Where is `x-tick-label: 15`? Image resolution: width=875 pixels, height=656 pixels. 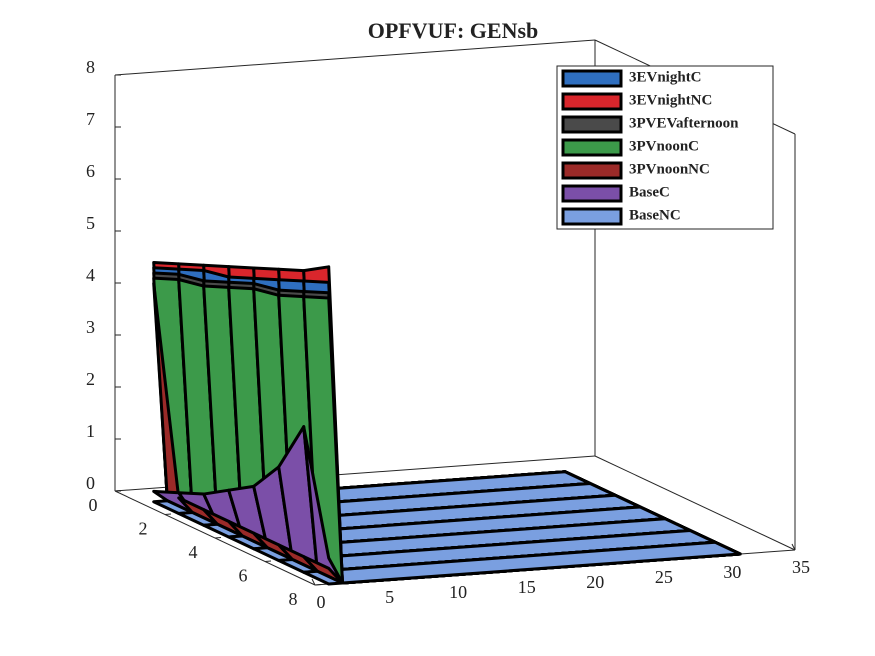
x-tick-label: 15 is located at coordinates (527, 587).